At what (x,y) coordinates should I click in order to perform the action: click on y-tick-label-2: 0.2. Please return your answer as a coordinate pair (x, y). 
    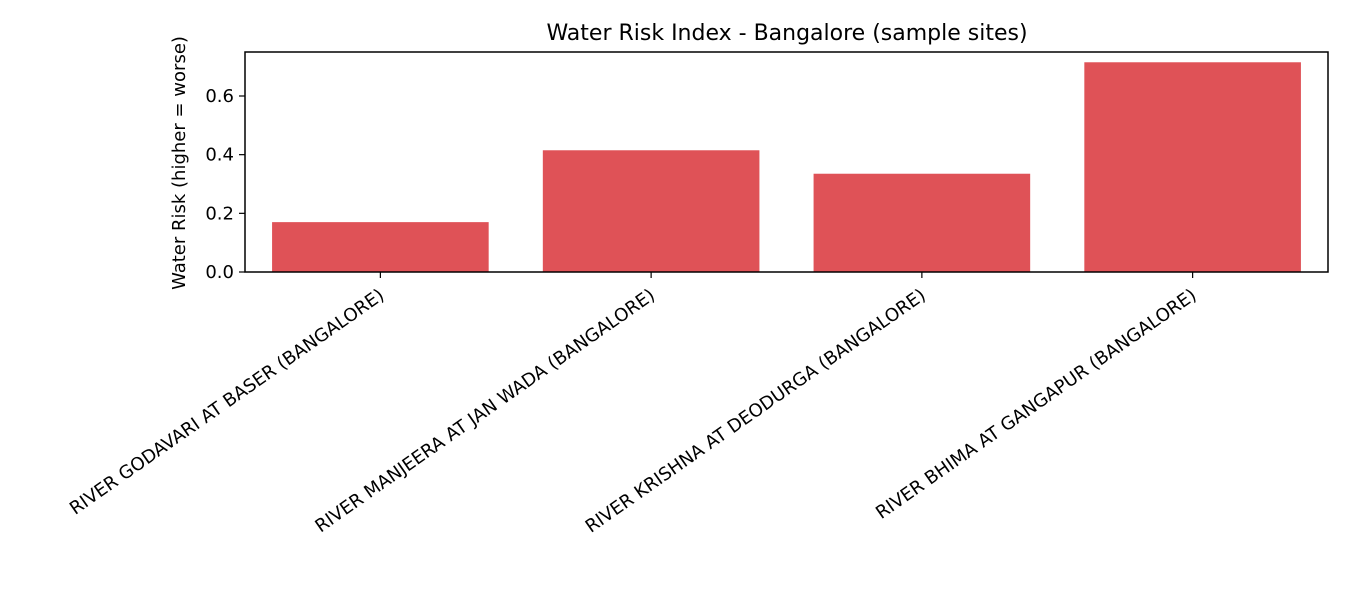
    Looking at the image, I should click on (219, 213).